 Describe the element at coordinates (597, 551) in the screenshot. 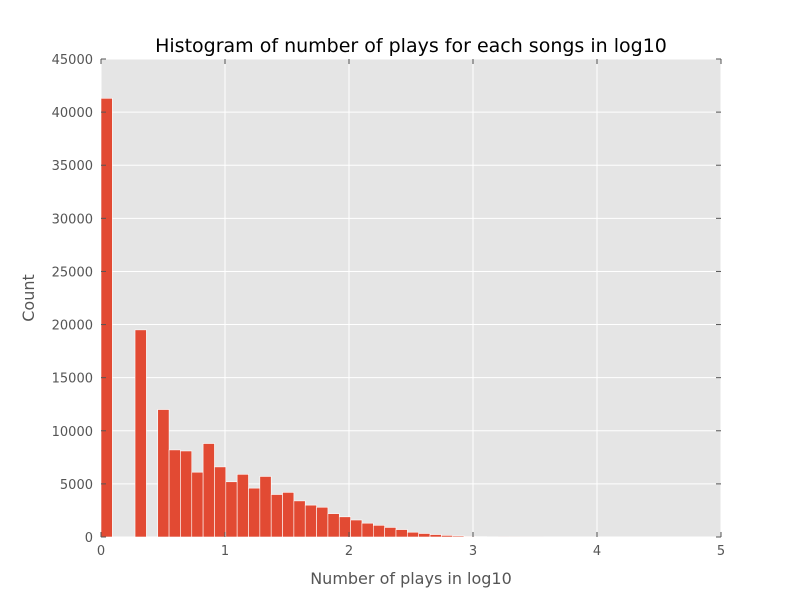

I see `x-tick-label: 4` at that location.